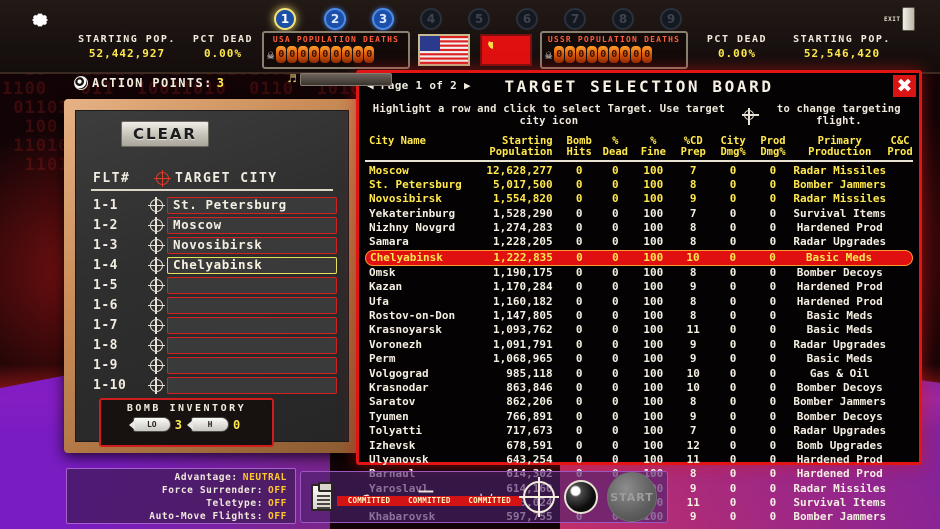 The image size is (940, 529). I want to click on cell-dead: 0, so click(615, 344).